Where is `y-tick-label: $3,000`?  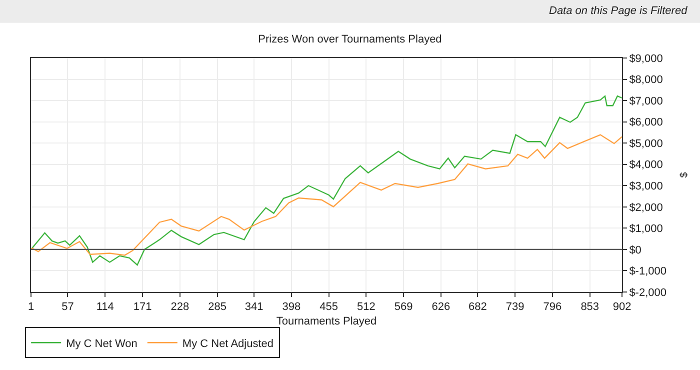
y-tick-label: $3,000 is located at coordinates (646, 186).